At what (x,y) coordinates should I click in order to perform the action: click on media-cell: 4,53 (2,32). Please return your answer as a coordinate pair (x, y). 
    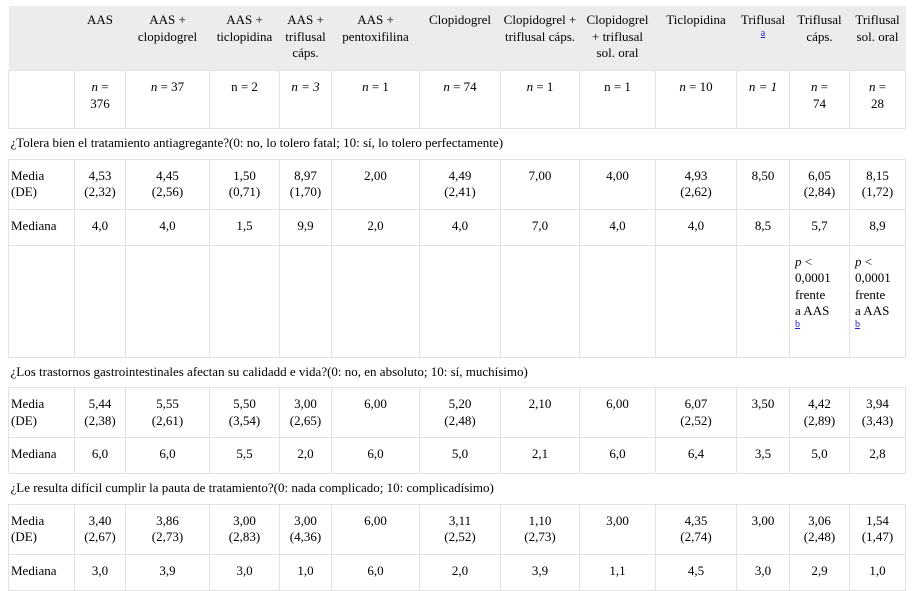
    Looking at the image, I should click on (100, 184).